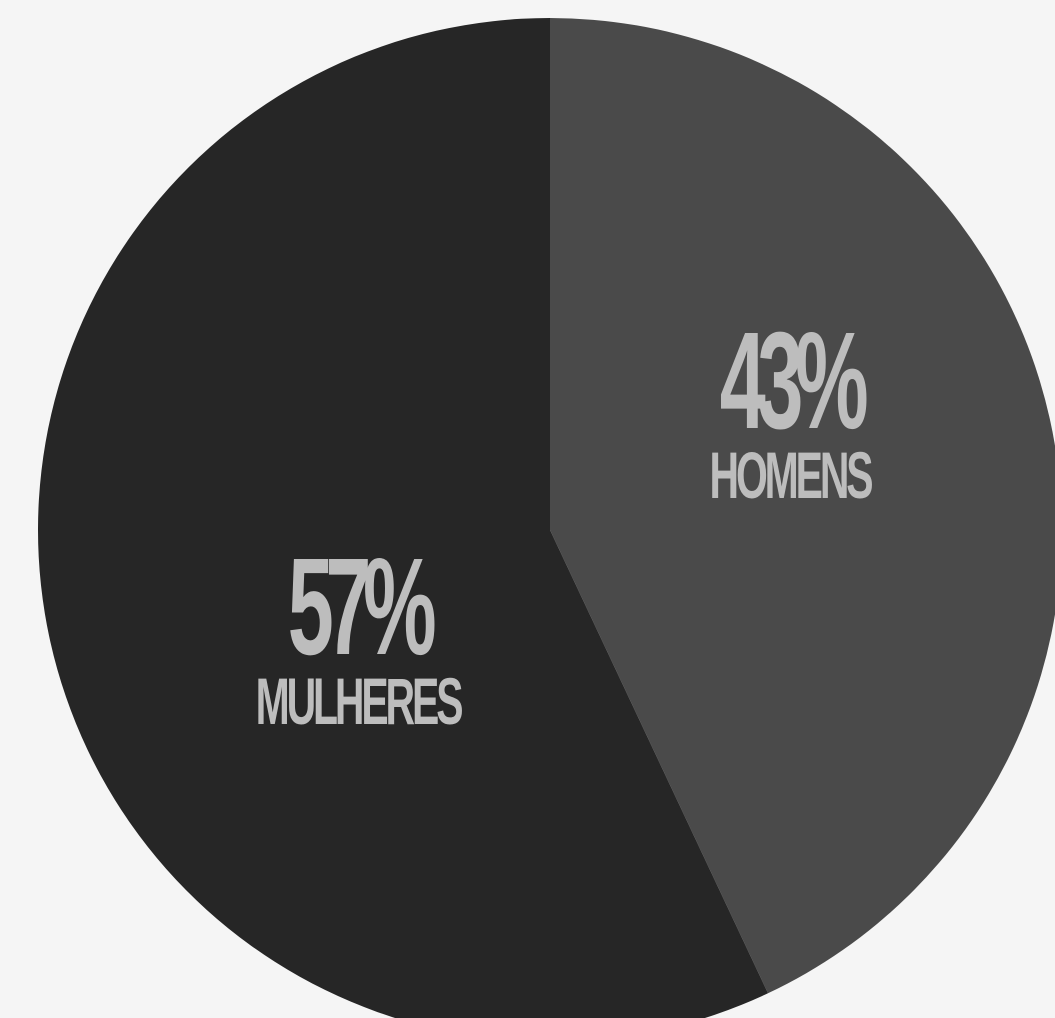 This screenshot has width=1055, height=1018. Describe the element at coordinates (791, 475) in the screenshot. I see `slice-name-homens: HOMENS` at that location.